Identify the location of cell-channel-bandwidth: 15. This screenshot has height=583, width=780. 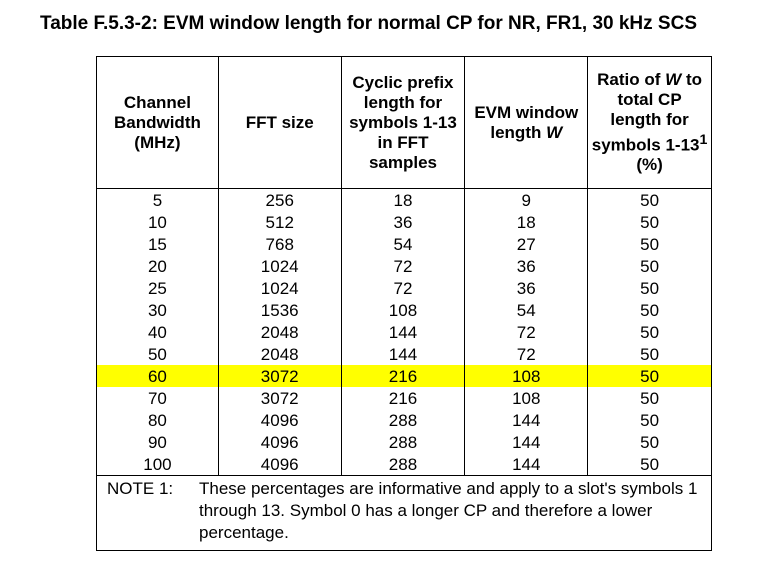
(157, 244).